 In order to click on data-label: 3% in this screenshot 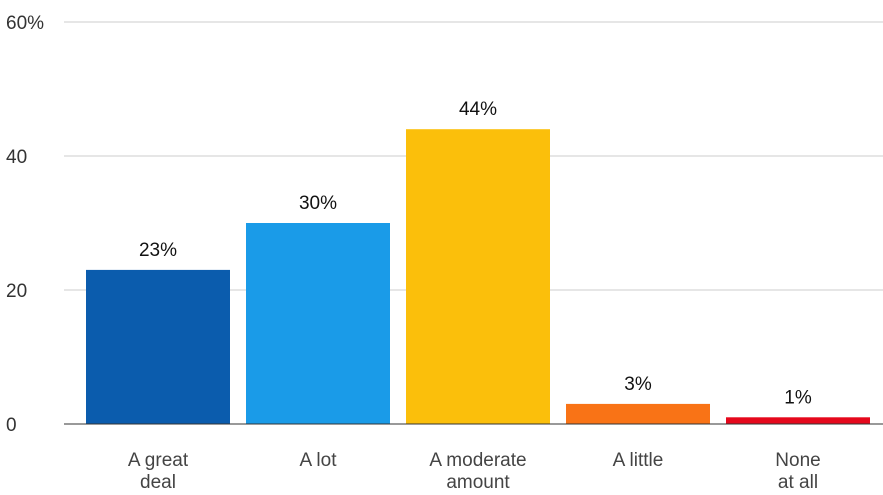, I will do `click(638, 384)`.